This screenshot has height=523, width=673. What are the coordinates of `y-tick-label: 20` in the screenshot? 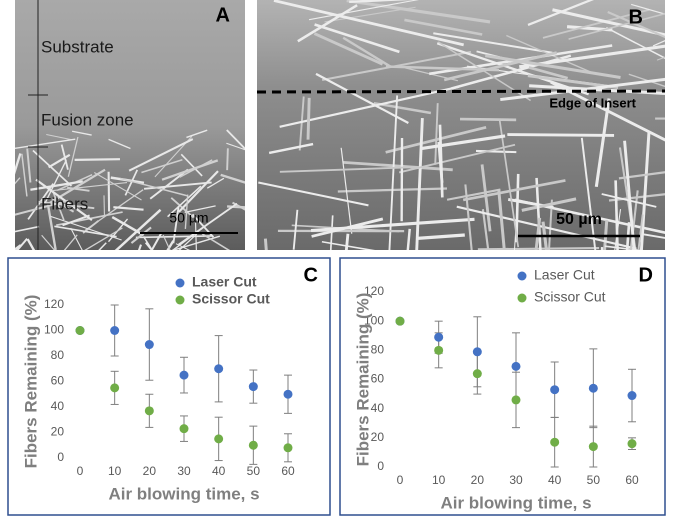 It's located at (378, 437).